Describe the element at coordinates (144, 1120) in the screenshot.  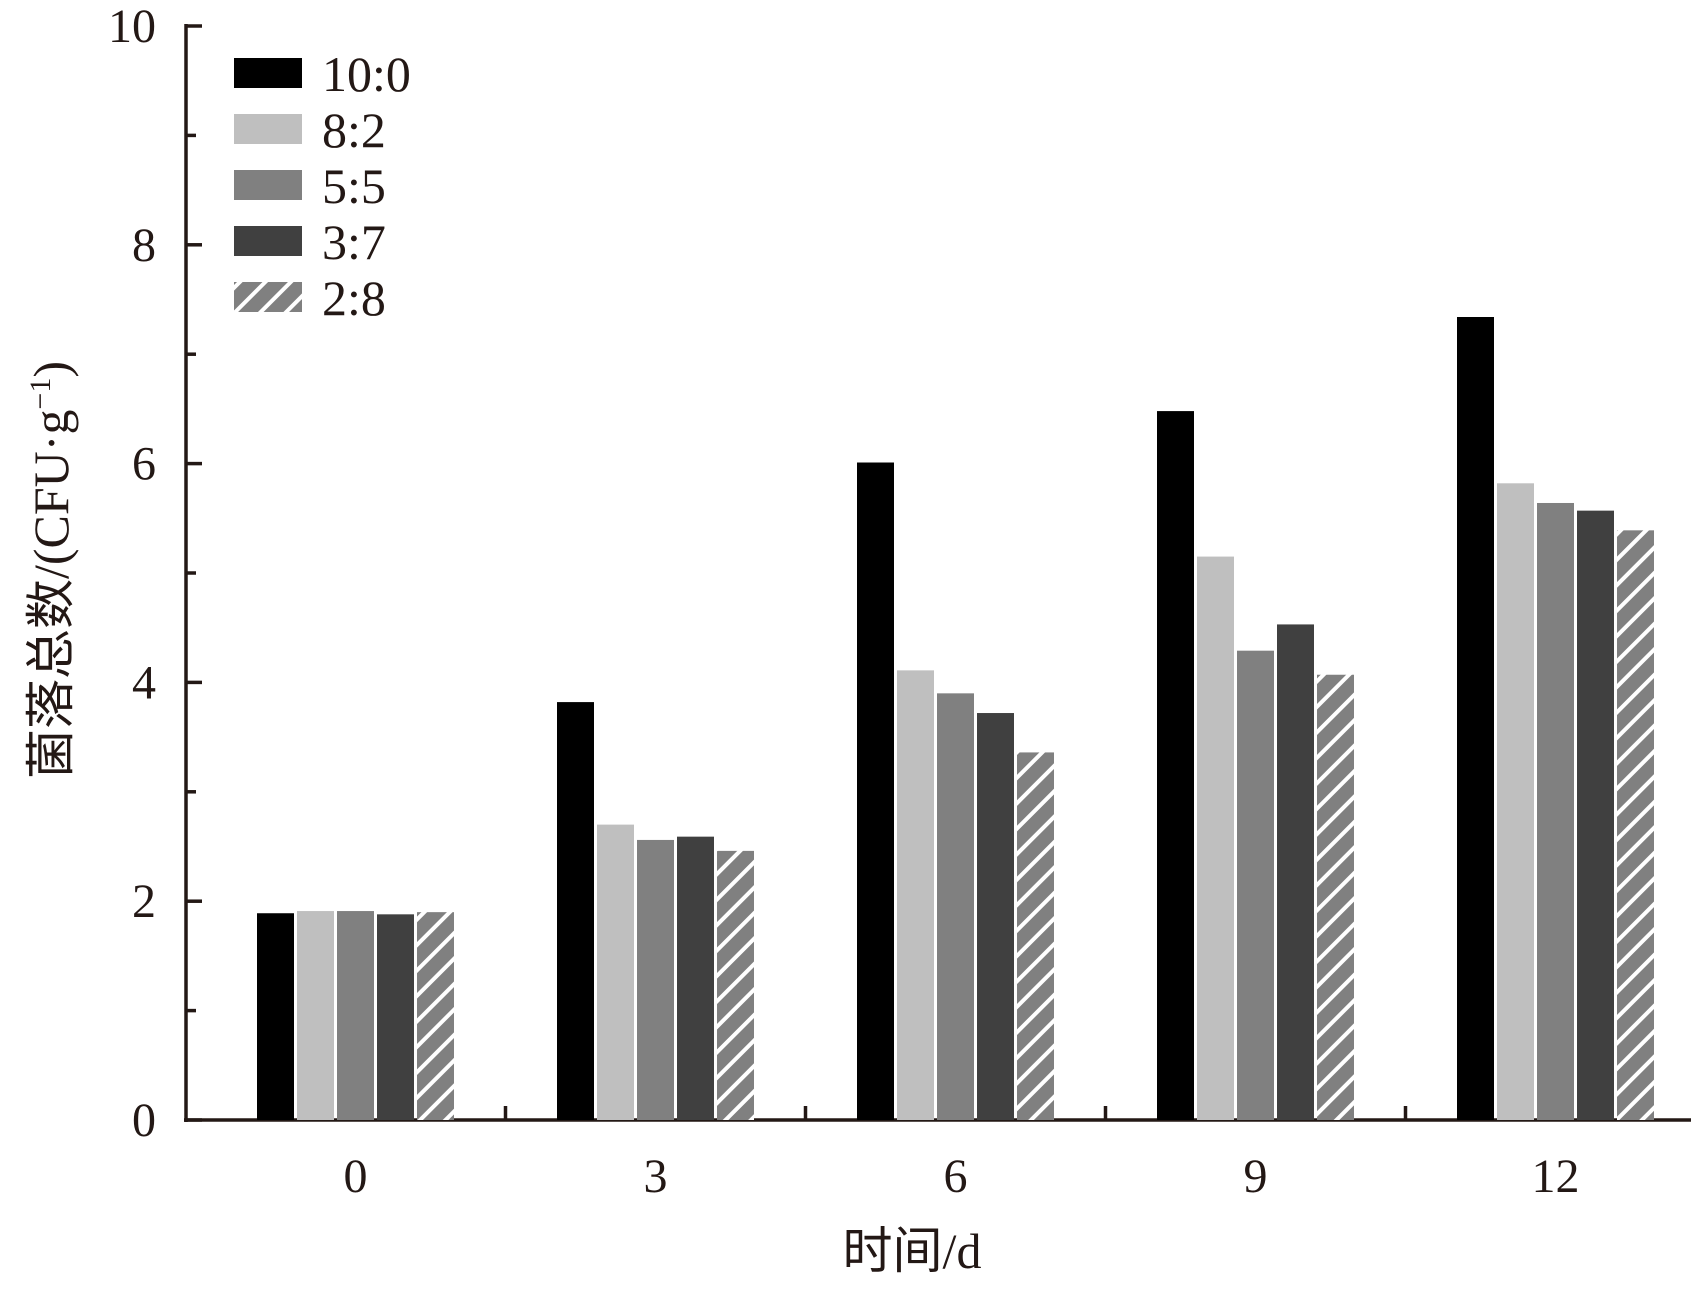
I see `y-tick-label: 0` at that location.